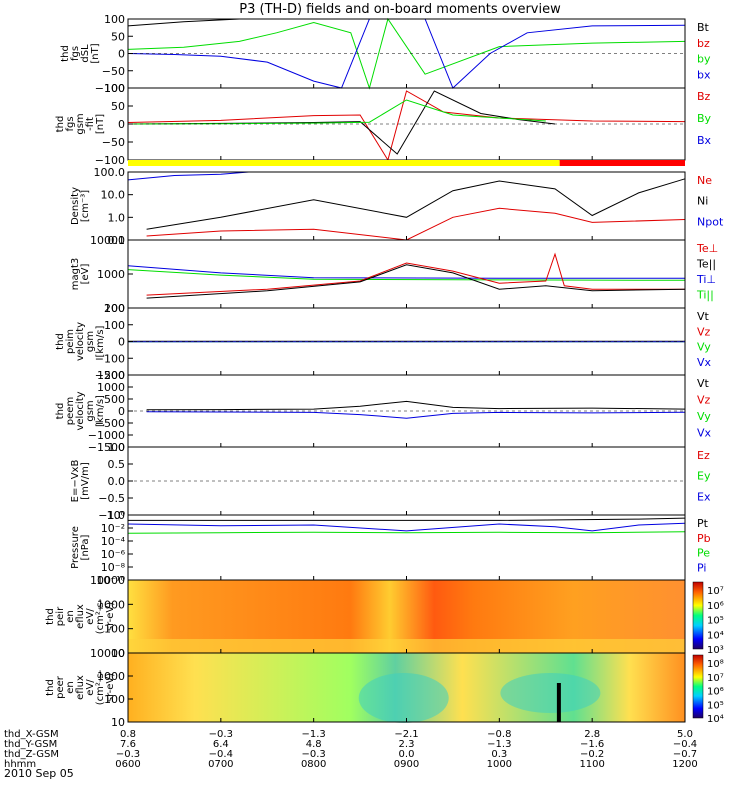 The width and height of the screenshot is (750, 800). What do you see at coordinates (114, 308) in the screenshot?
I see `y-tick-label: 200` at bounding box center [114, 308].